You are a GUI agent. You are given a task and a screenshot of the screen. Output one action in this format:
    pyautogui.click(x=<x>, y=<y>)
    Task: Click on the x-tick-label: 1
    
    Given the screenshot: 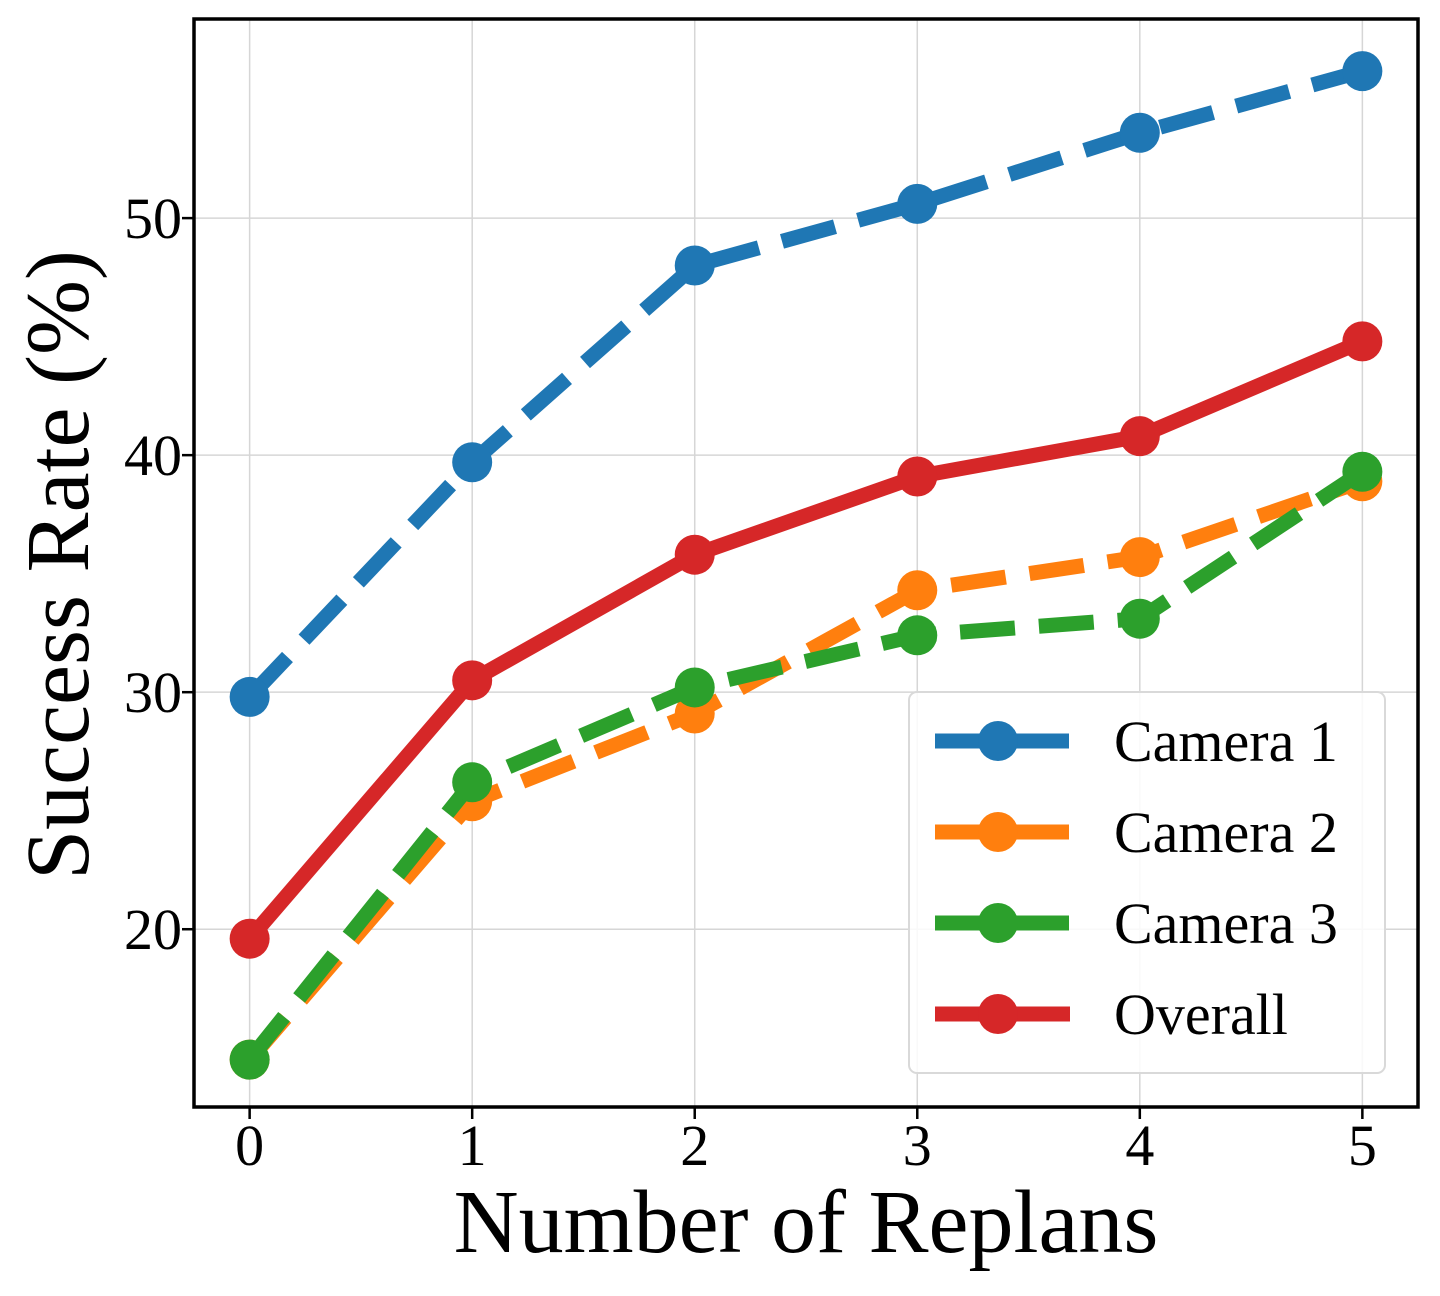 What is the action you would take?
    pyautogui.click(x=472, y=1145)
    